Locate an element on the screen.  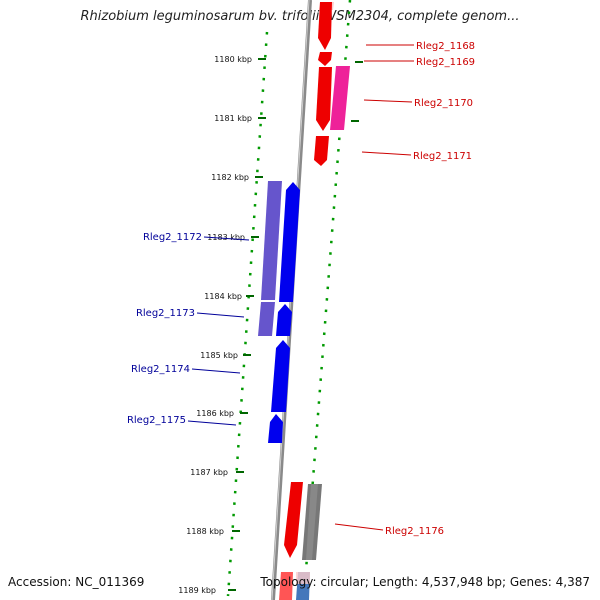
gene-label: Rleg2_1174 is located at coordinates (160, 369).